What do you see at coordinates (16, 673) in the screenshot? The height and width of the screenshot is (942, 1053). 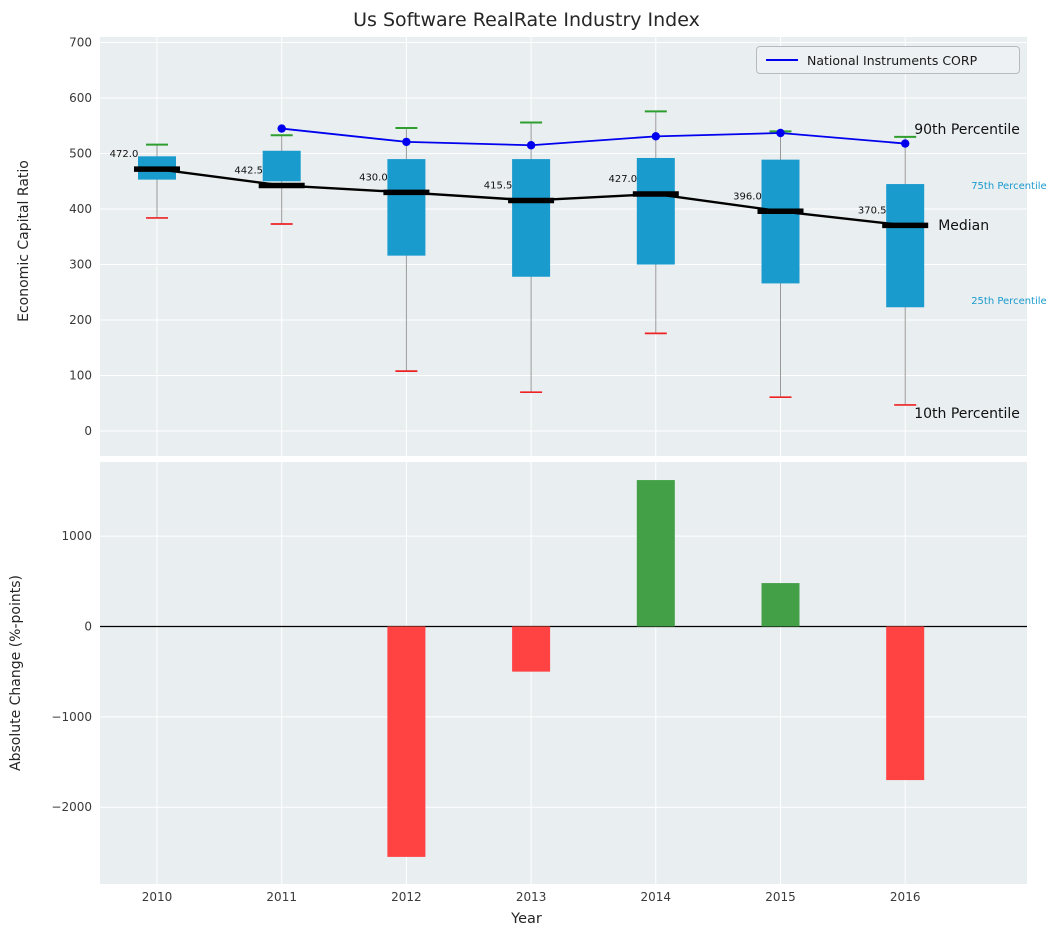 I see `bottom-y-axis-label: Absolute Change (%-points)` at bounding box center [16, 673].